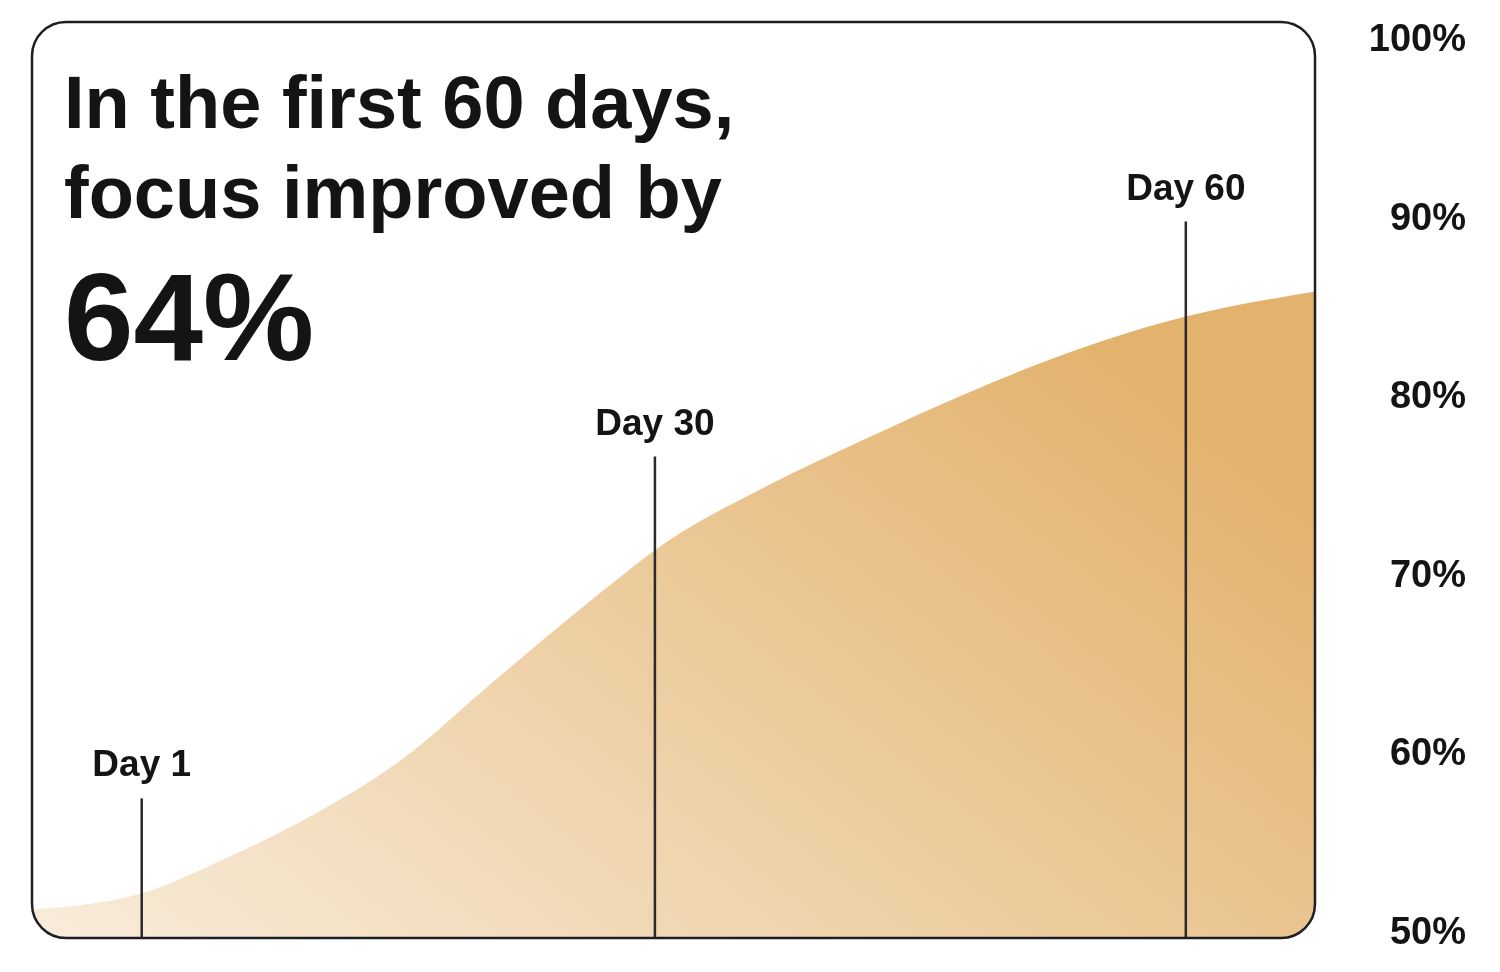 This screenshot has height=972, width=1500. Describe the element at coordinates (142, 764) in the screenshot. I see `ref-line-label: Day 1` at that location.